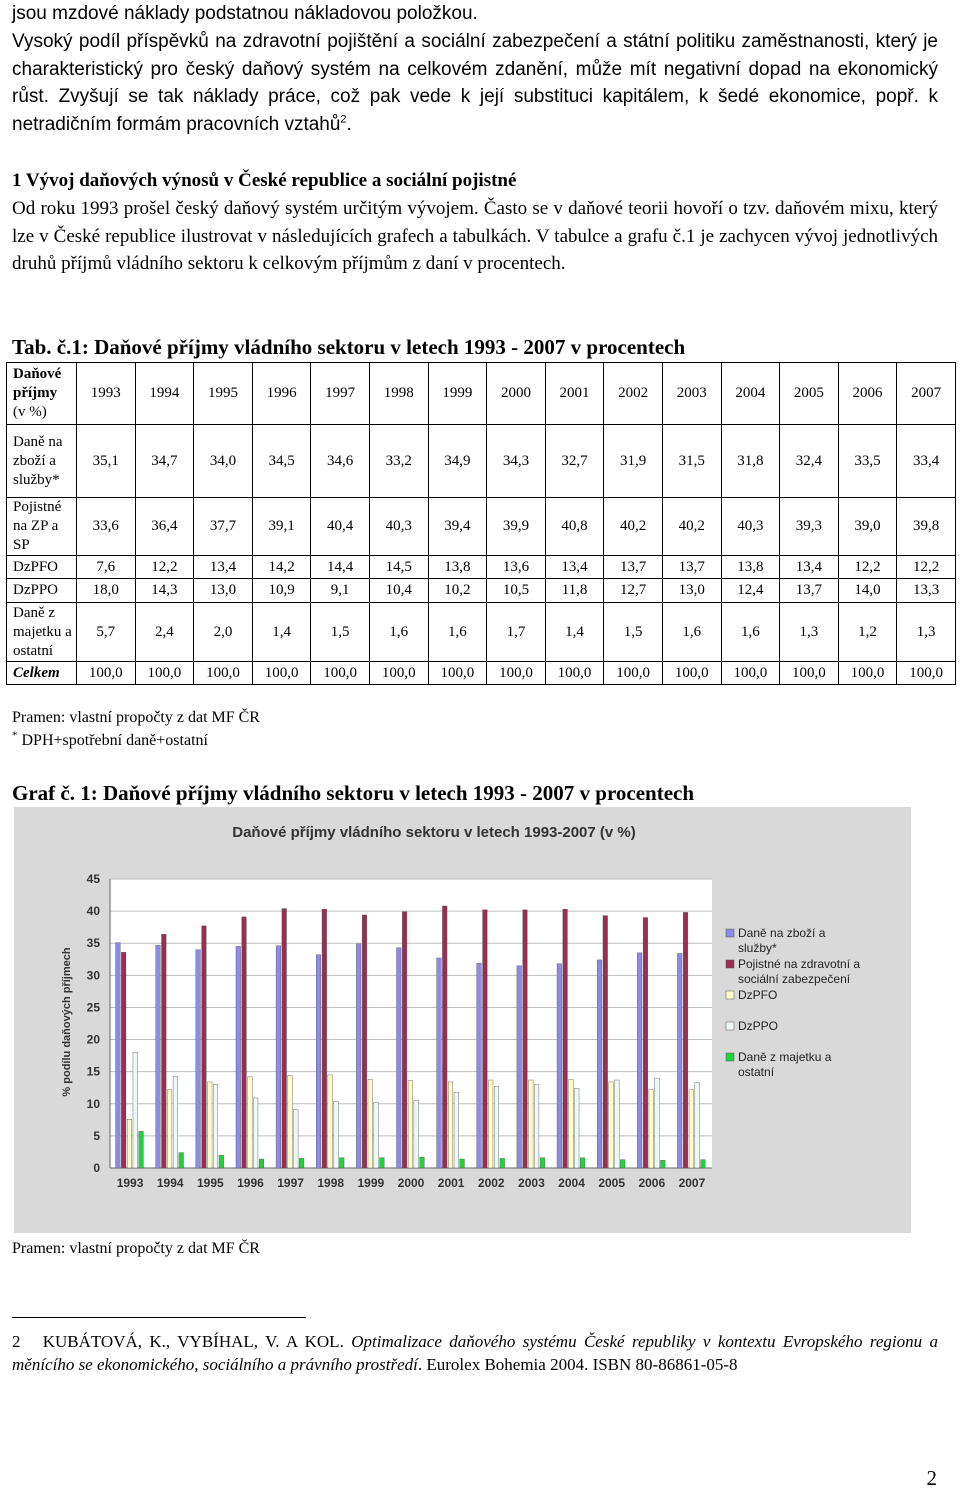  What do you see at coordinates (785, 1064) in the screenshot?
I see `legend-label: Daně z majetku a ostatní` at bounding box center [785, 1064].